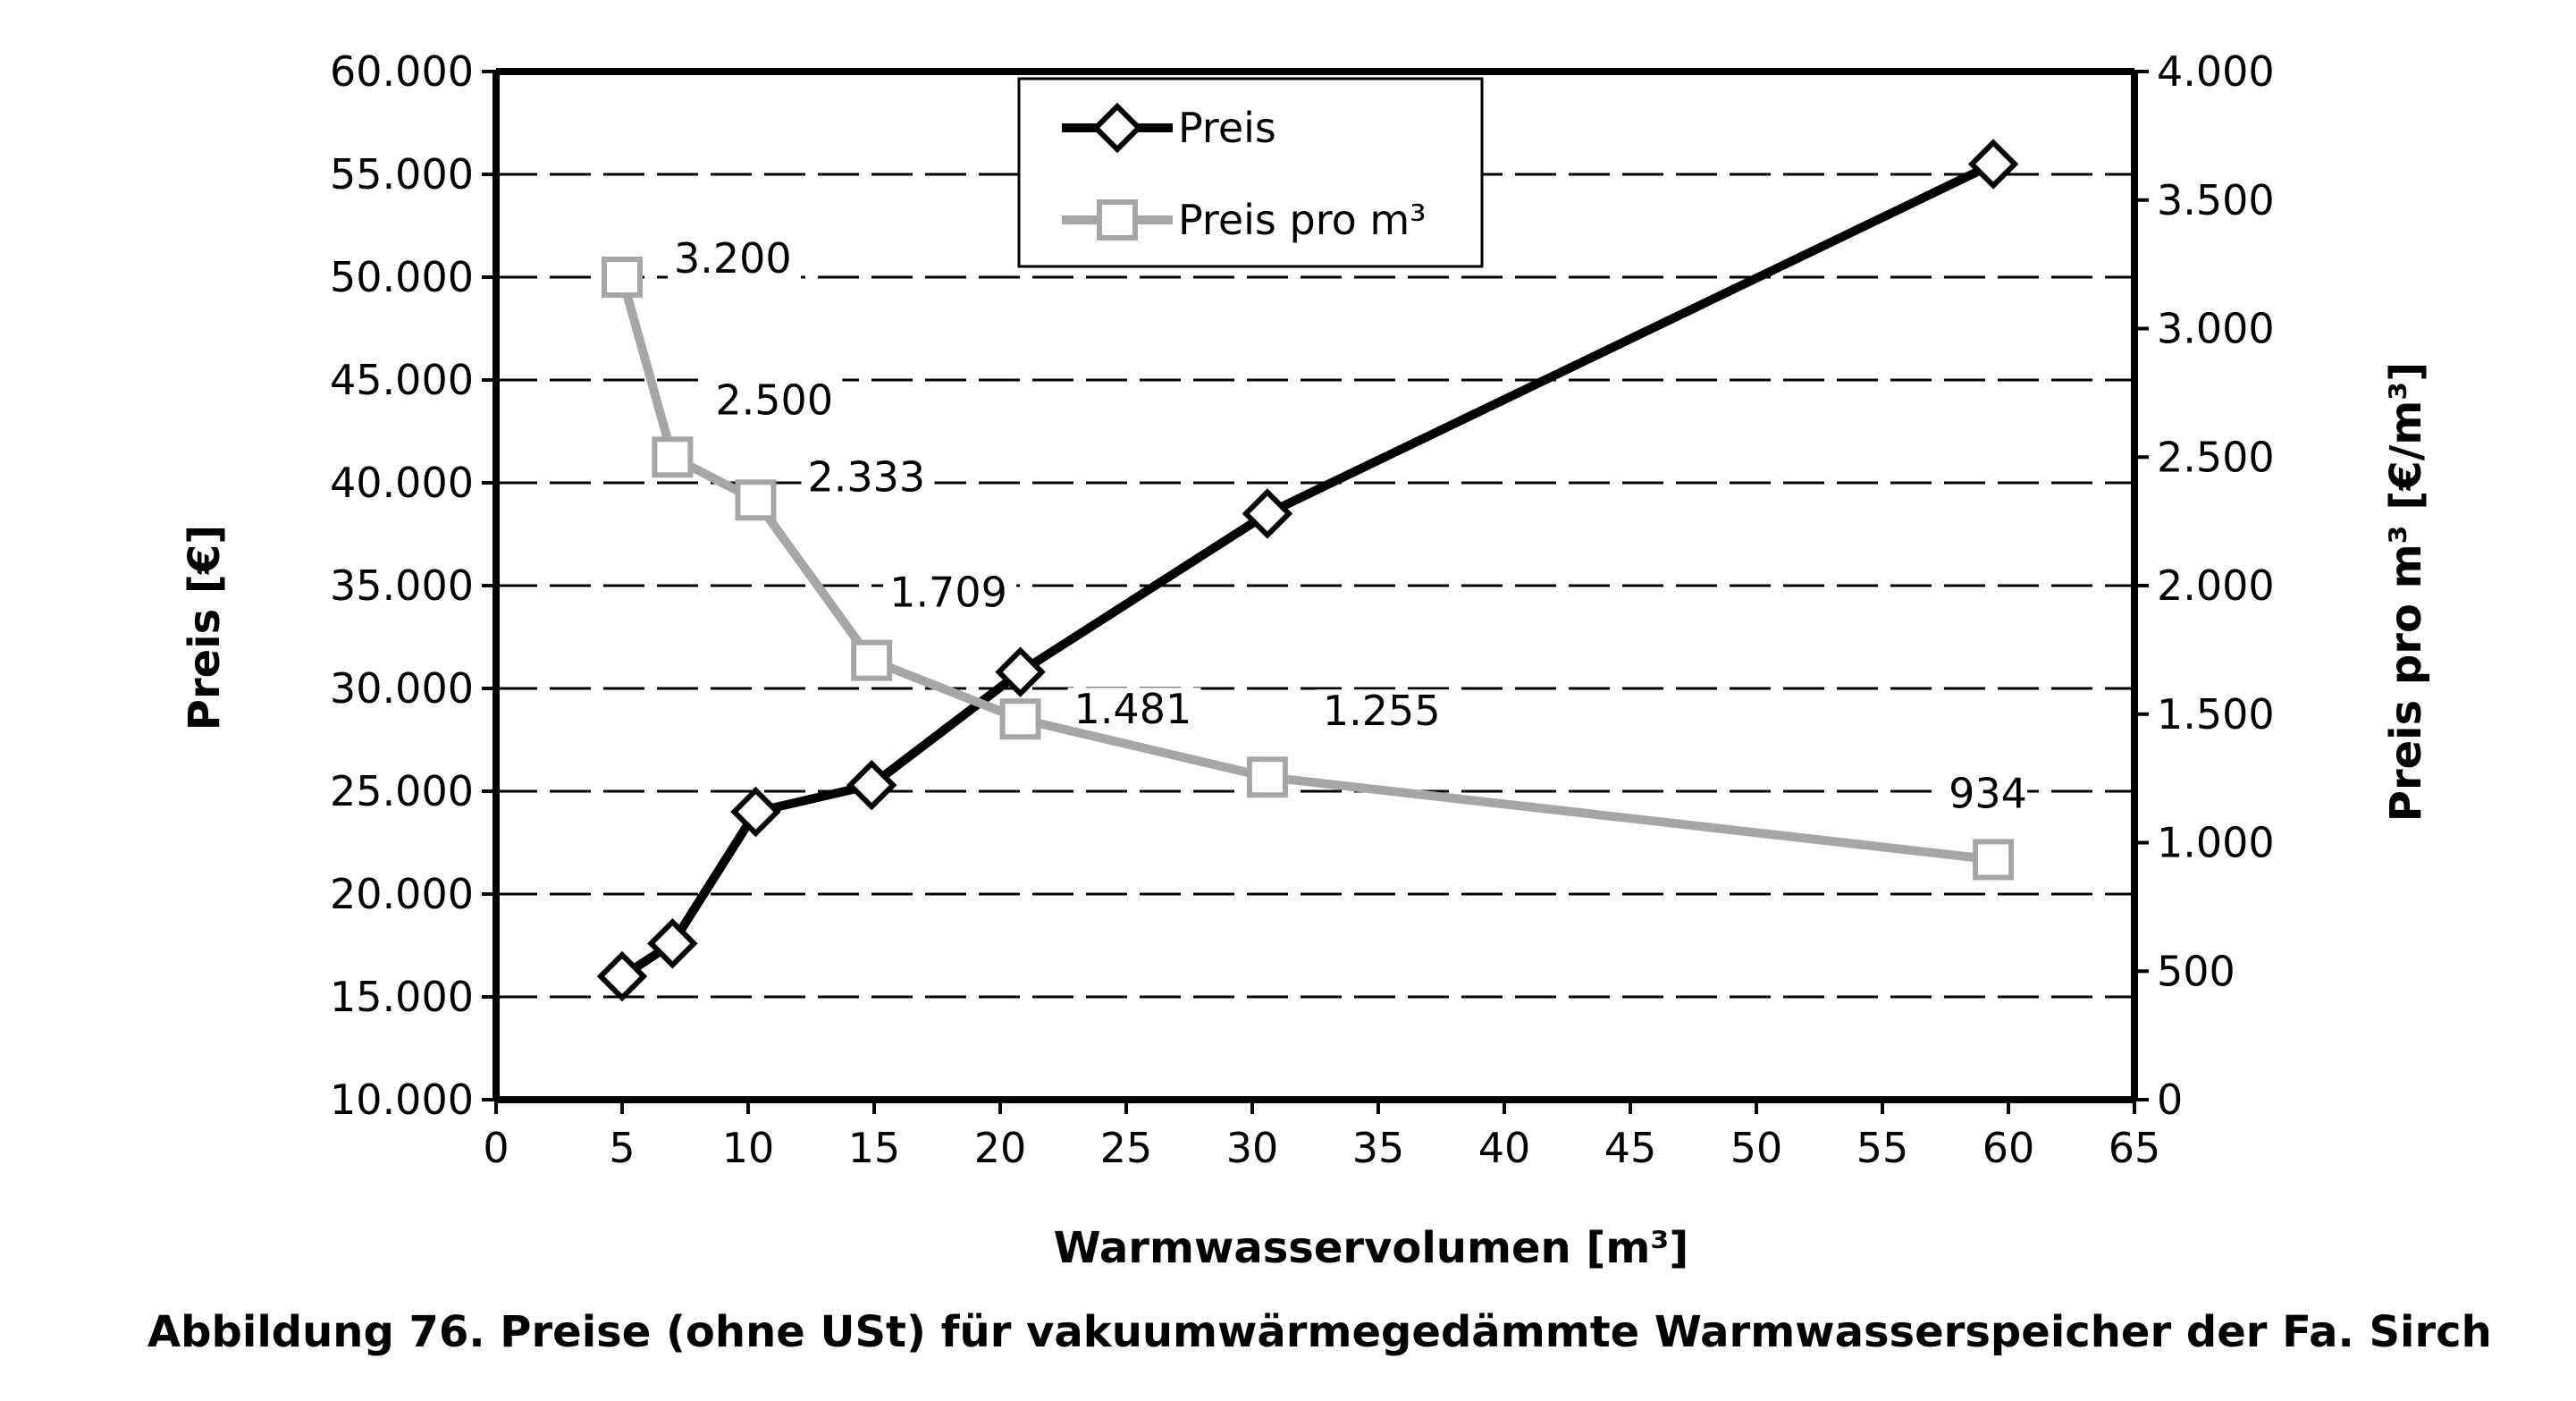 Image resolution: width=2576 pixels, height=1401 pixels. I want to click on x-tick-label: 25, so click(1127, 1148).